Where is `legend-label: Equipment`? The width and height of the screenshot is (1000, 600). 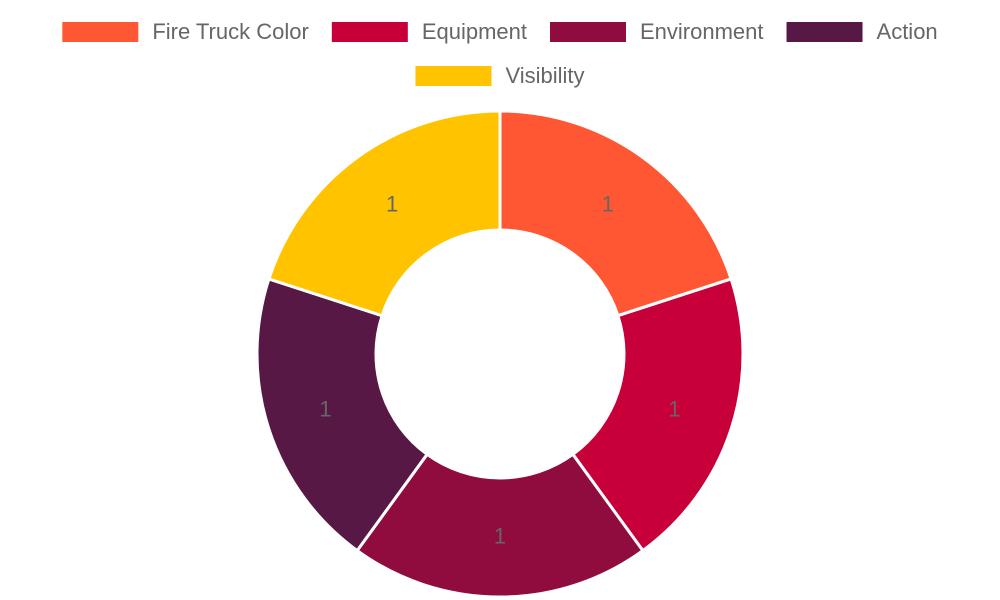 legend-label: Equipment is located at coordinates (474, 31).